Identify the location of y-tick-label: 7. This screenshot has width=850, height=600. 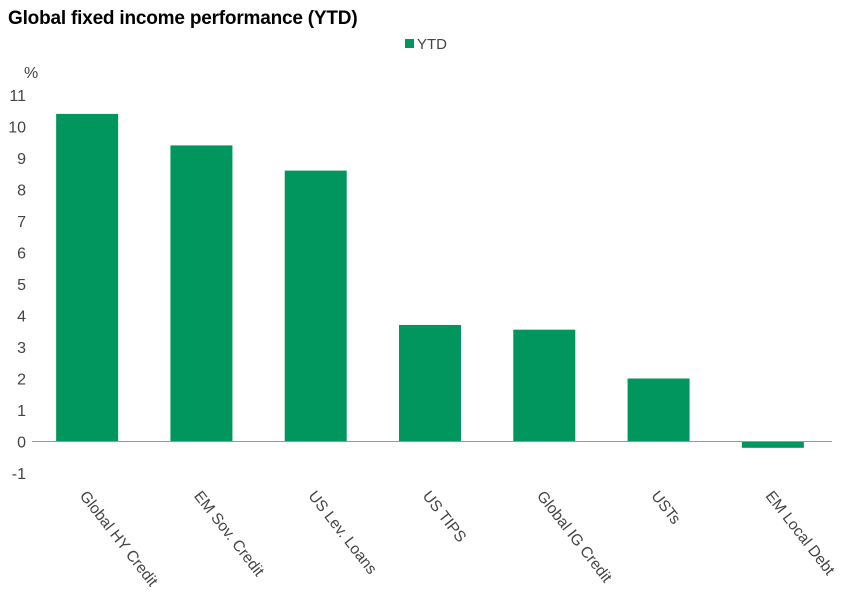
(21, 222).